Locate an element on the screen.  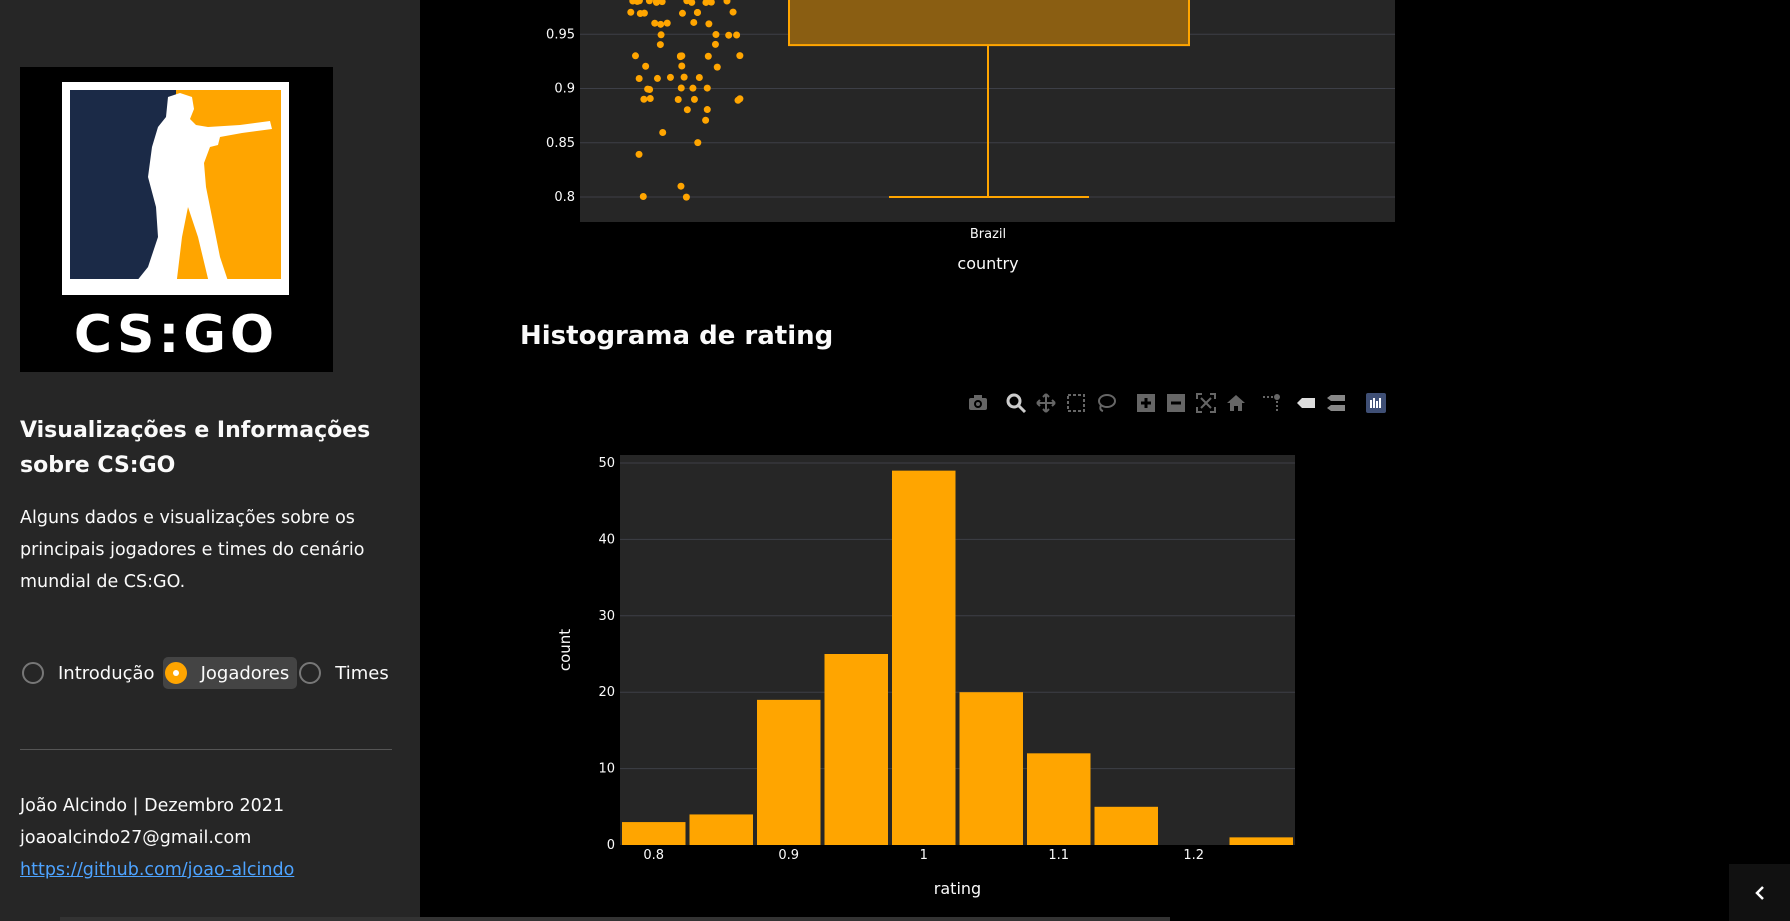
histogram-y-tick: 40 is located at coordinates (606, 539).